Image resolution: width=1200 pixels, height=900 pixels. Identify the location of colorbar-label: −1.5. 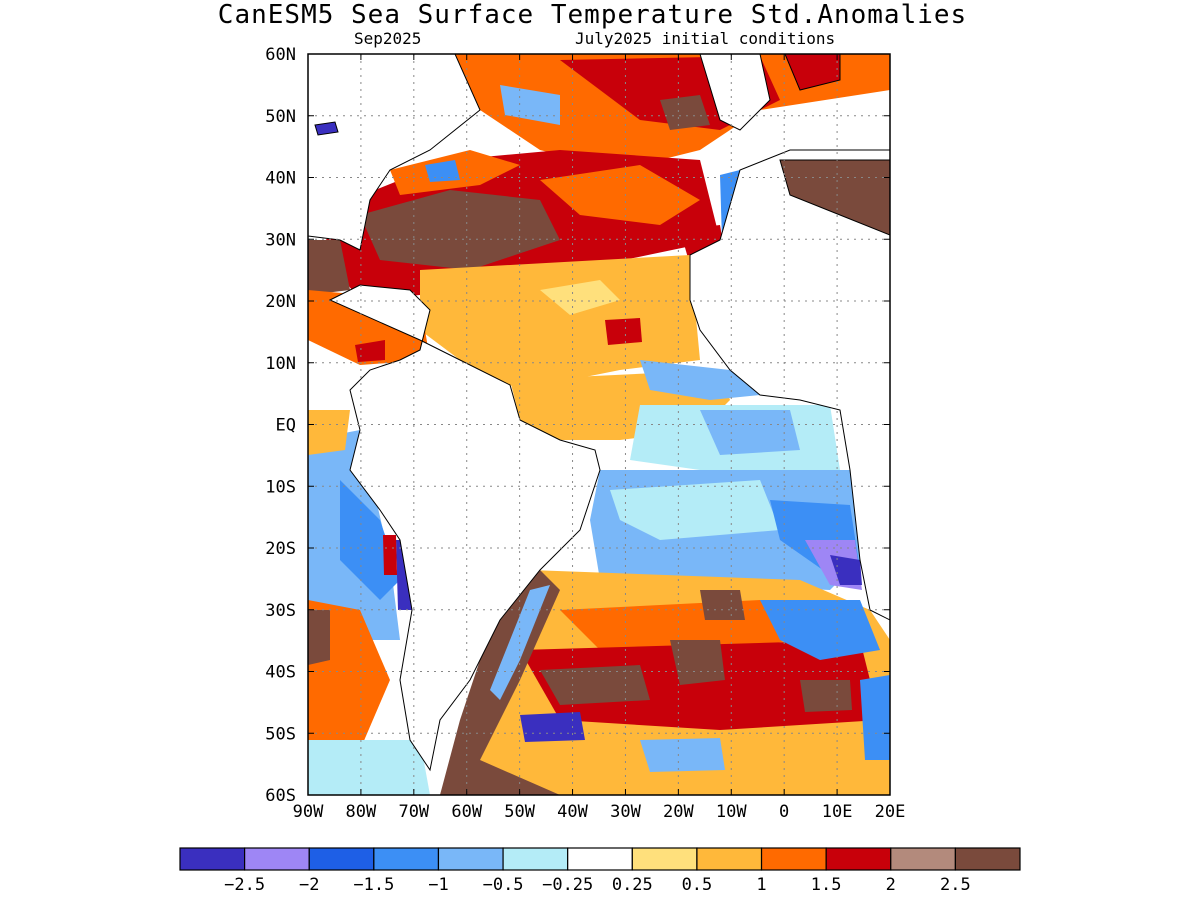
(373, 885).